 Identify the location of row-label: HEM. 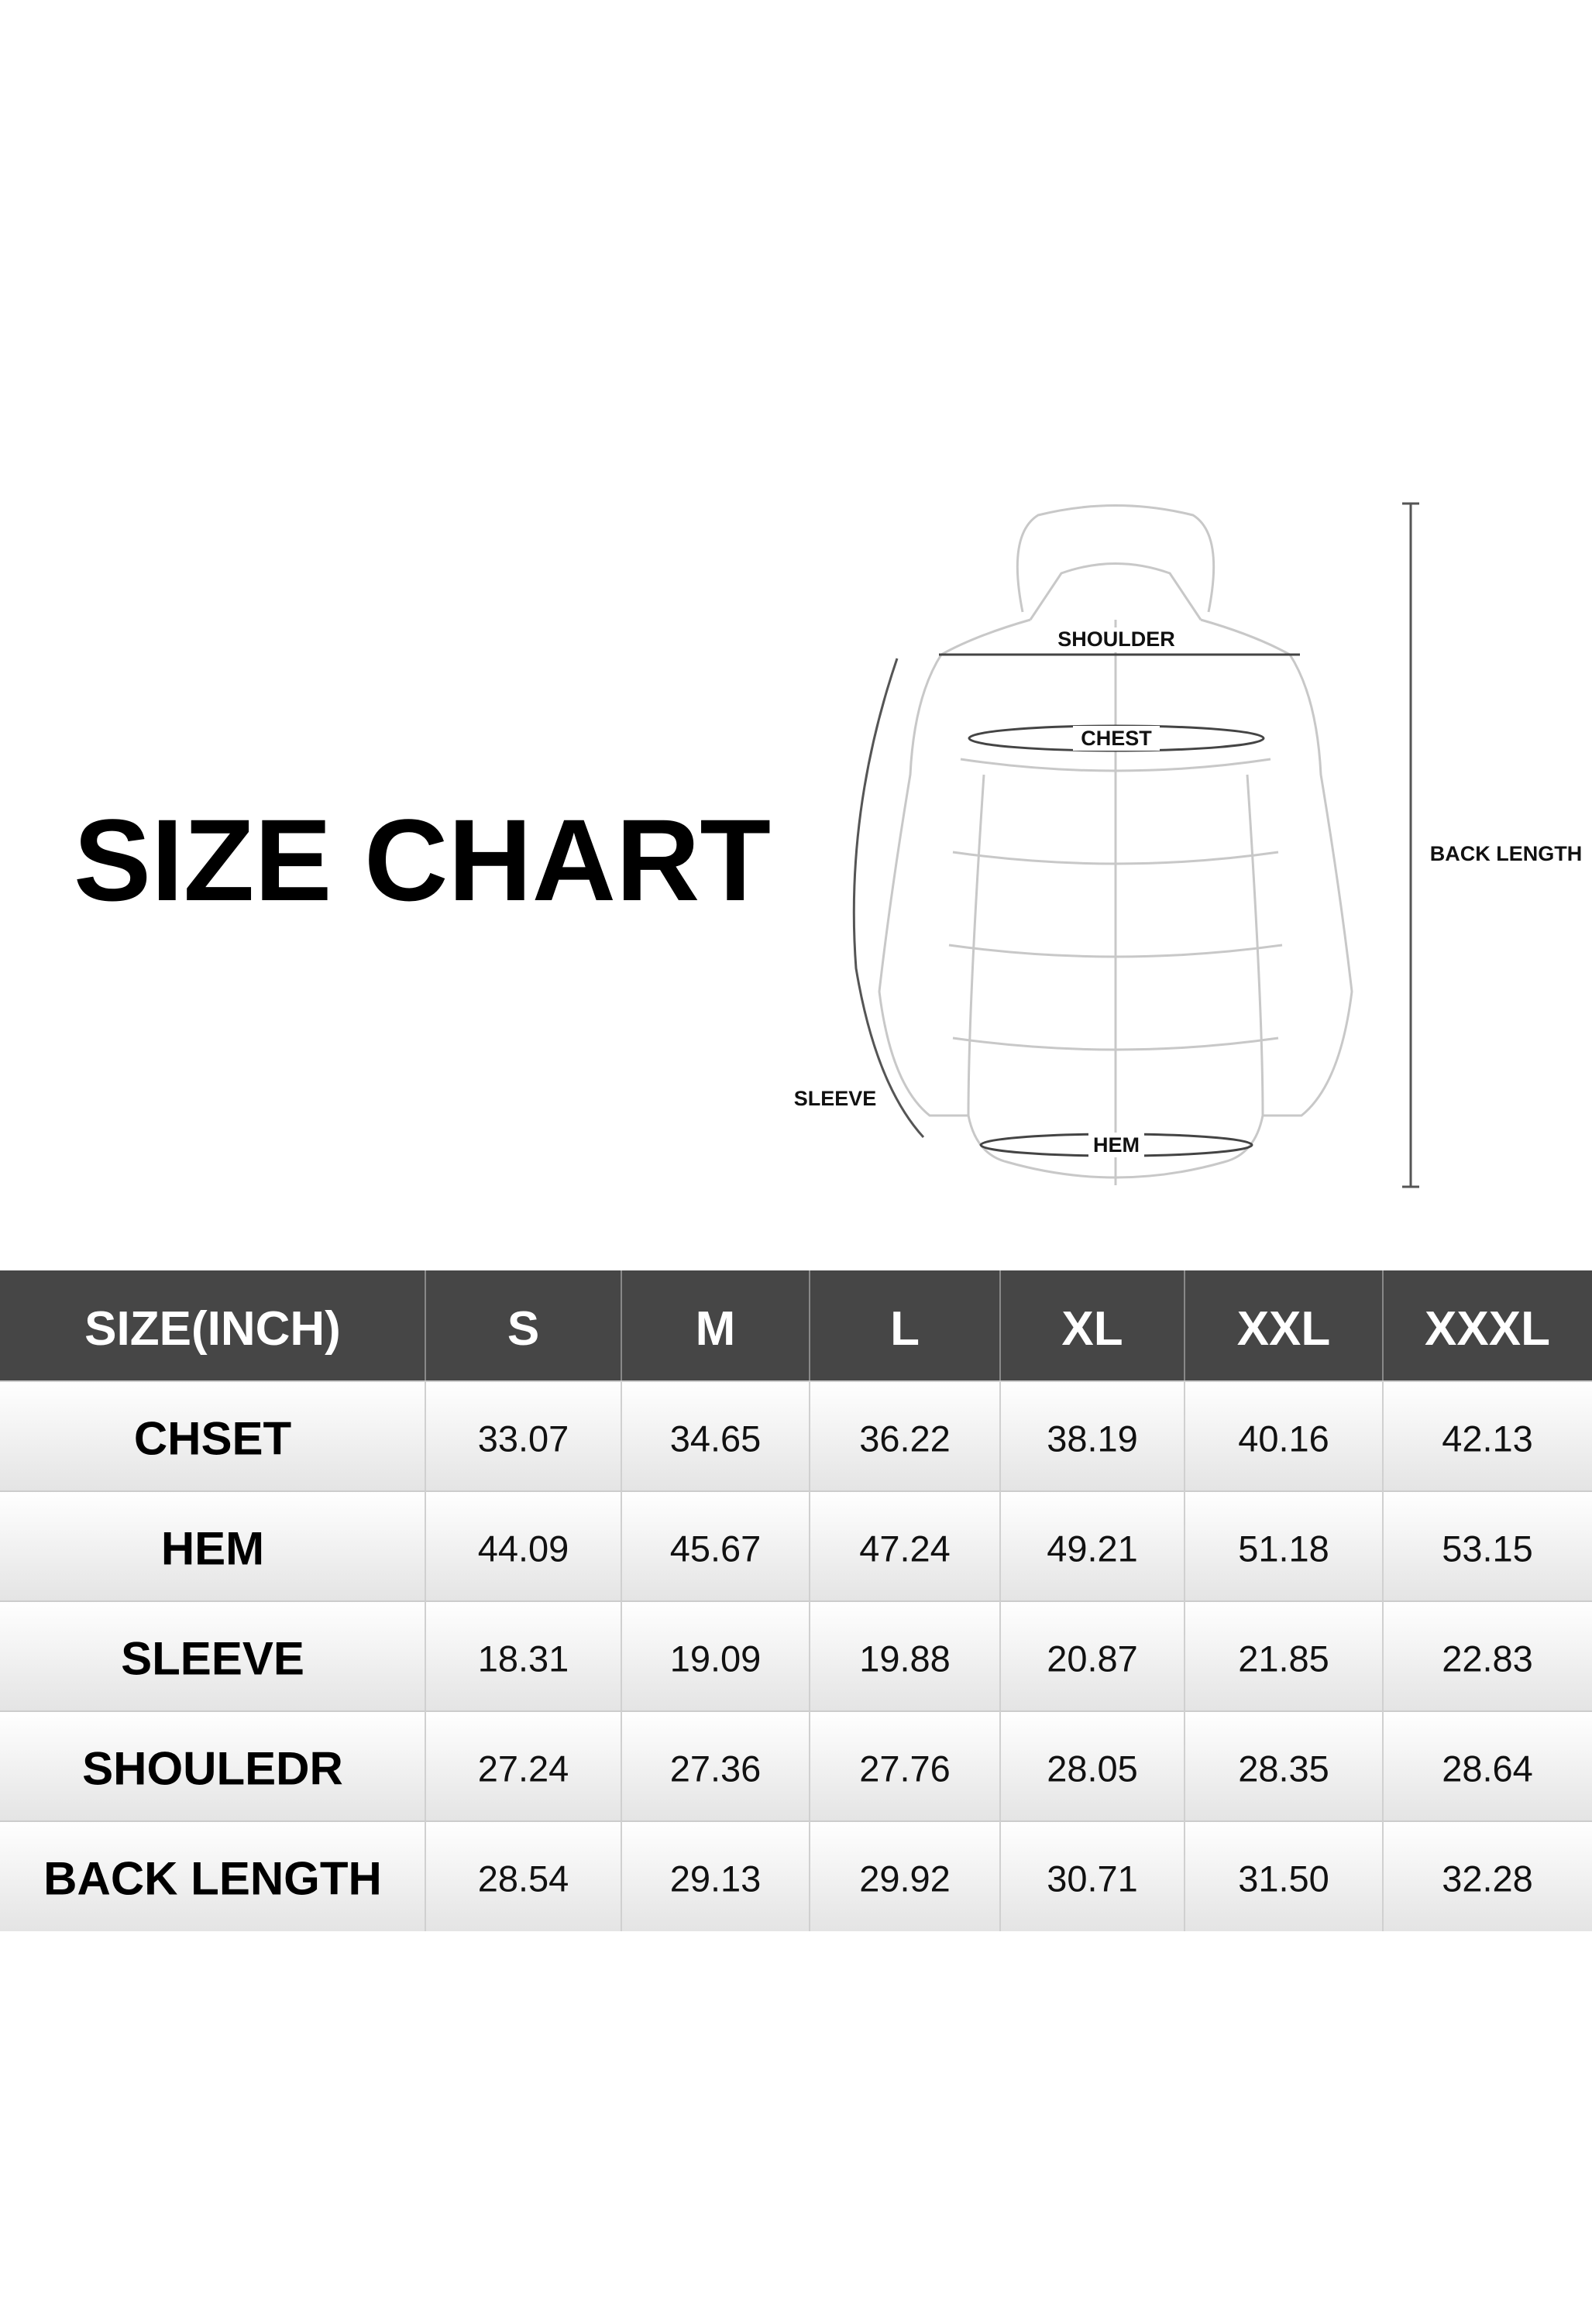
(212, 1549).